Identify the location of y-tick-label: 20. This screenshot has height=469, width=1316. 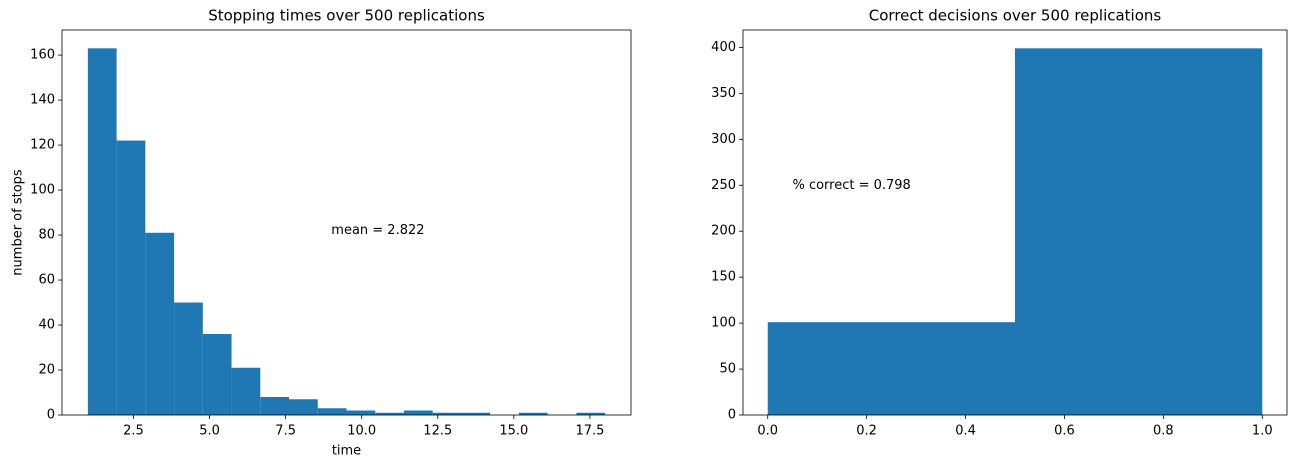
(46, 370).